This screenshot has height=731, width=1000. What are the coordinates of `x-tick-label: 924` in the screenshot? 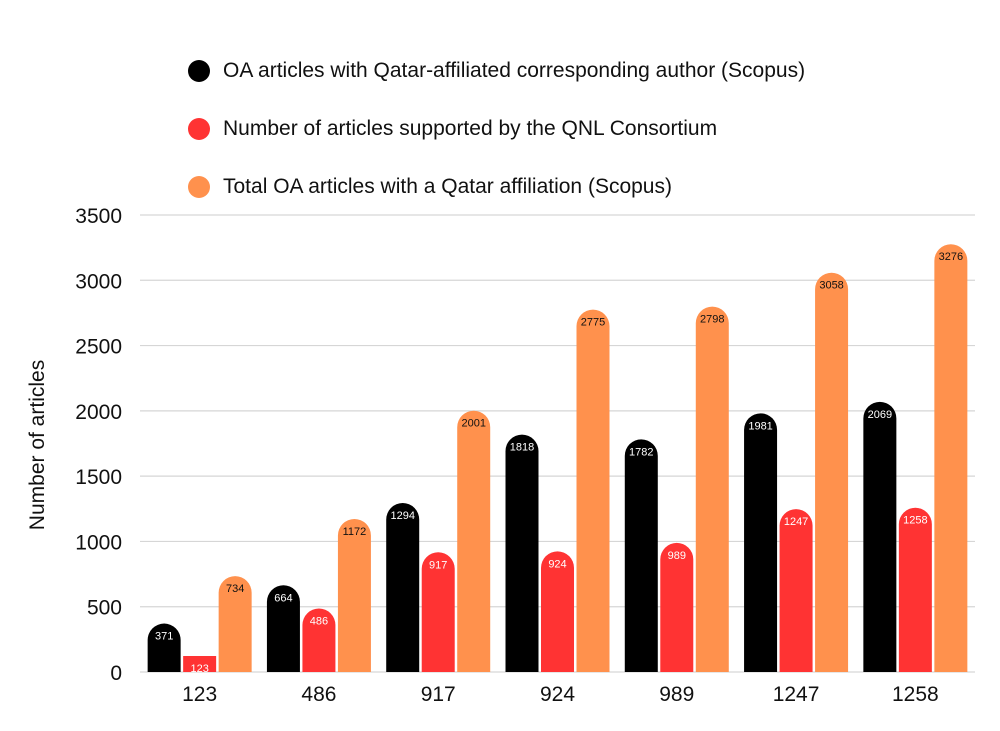 It's located at (557, 694).